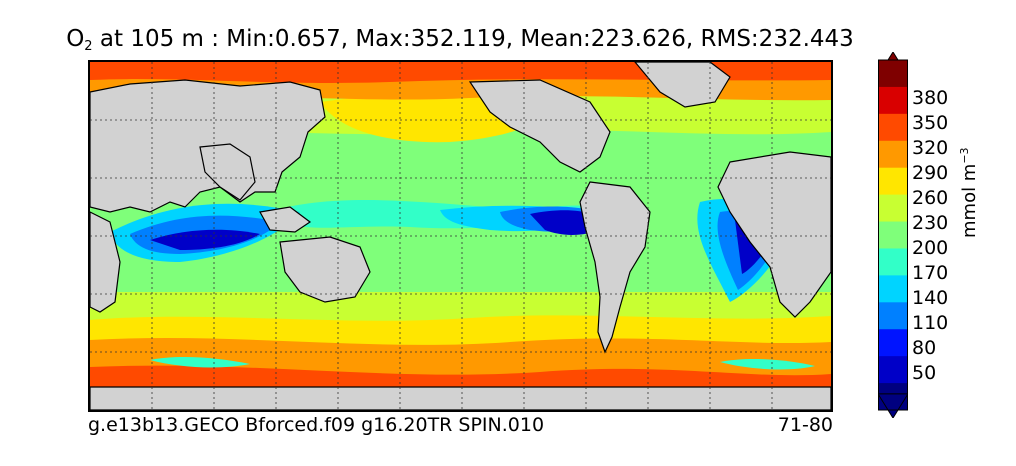 The image size is (1016, 466). Describe the element at coordinates (205, 239) in the screenshot. I see `indian-omz-core` at that location.